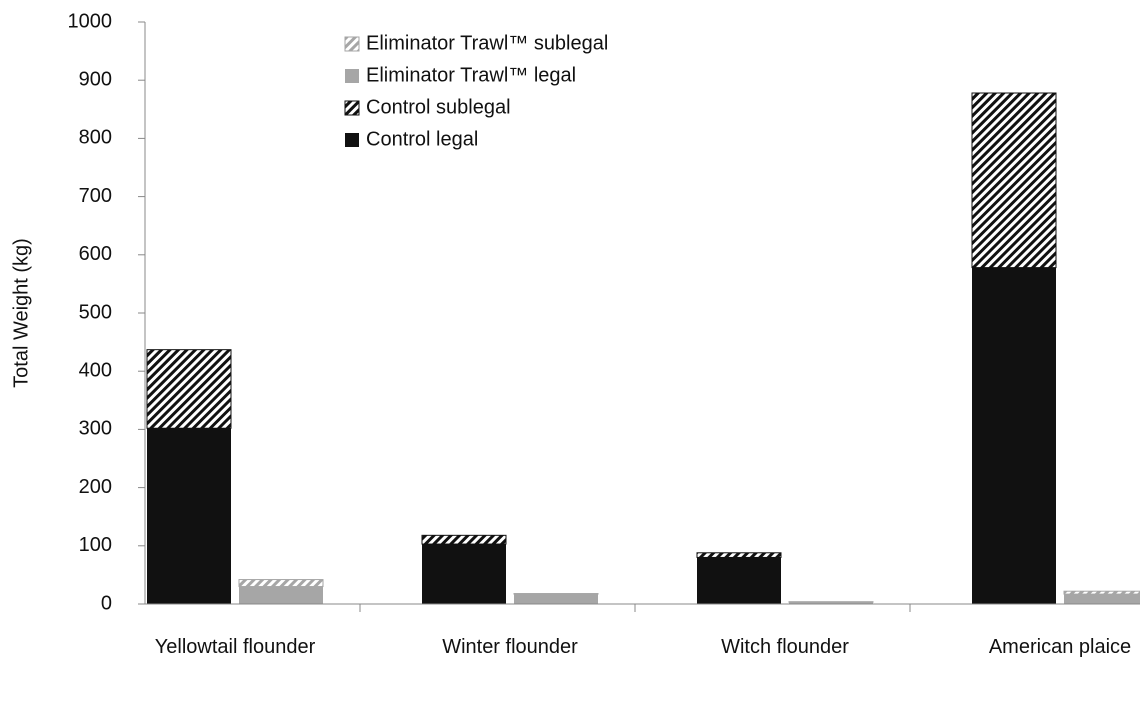 This screenshot has height=705, width=1140. Describe the element at coordinates (95, 79) in the screenshot. I see `y-tick-label: 900` at that location.